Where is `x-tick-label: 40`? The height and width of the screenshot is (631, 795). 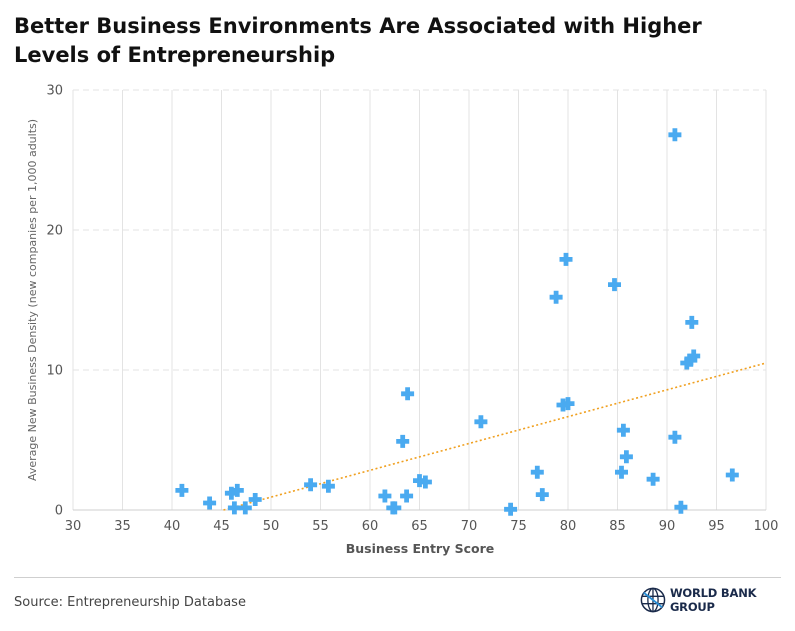
x-tick-label: 40 is located at coordinates (172, 526).